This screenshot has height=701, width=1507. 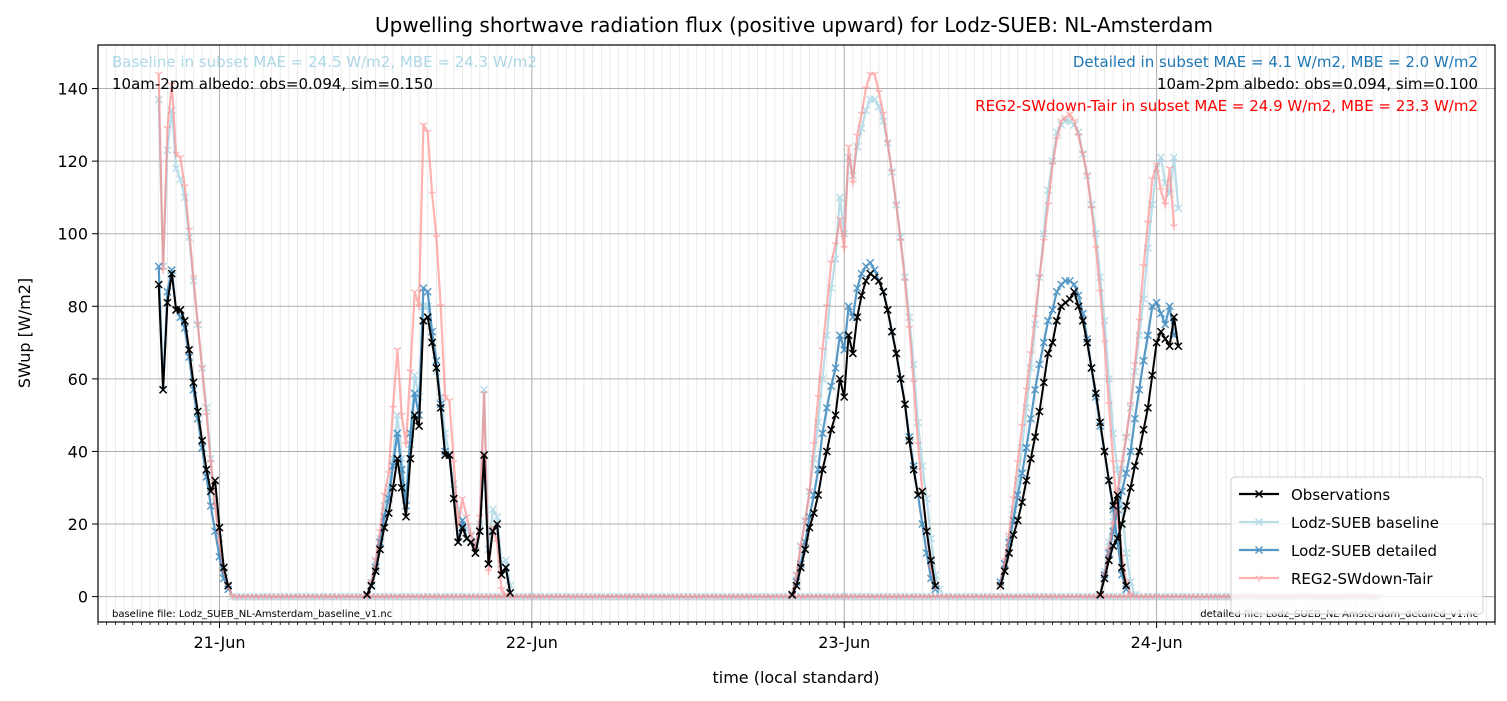 I want to click on legend-label: Observations, so click(x=1340, y=495).